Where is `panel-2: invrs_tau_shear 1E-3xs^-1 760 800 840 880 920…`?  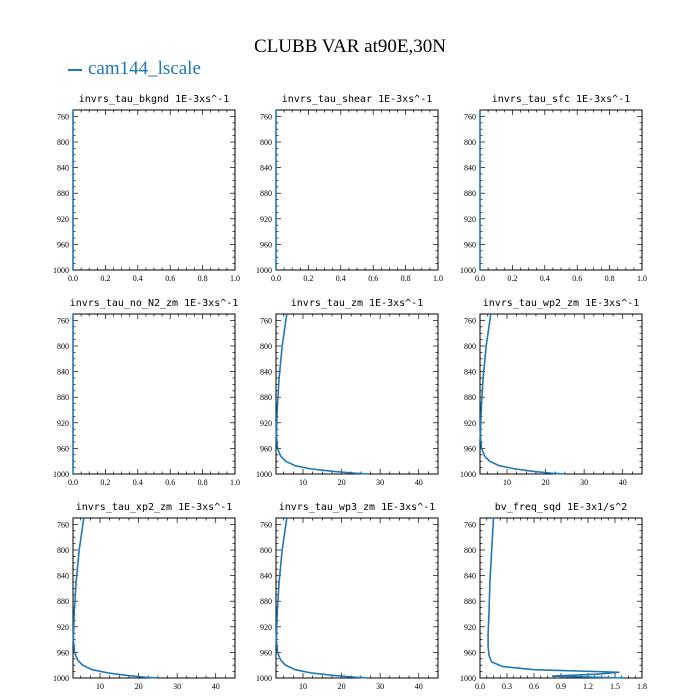
panel-2: invrs_tau_shear 1E-3xs^-1 760 800 840 880 920… is located at coordinates (349, 188).